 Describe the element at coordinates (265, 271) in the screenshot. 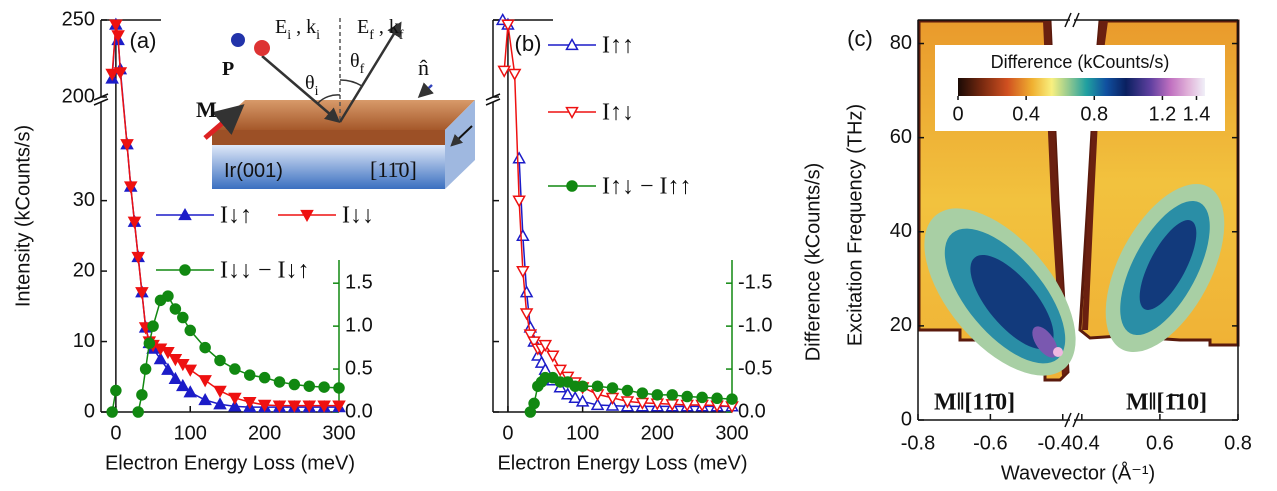

I see `legend-label: I↓↓ − I↓↑` at that location.